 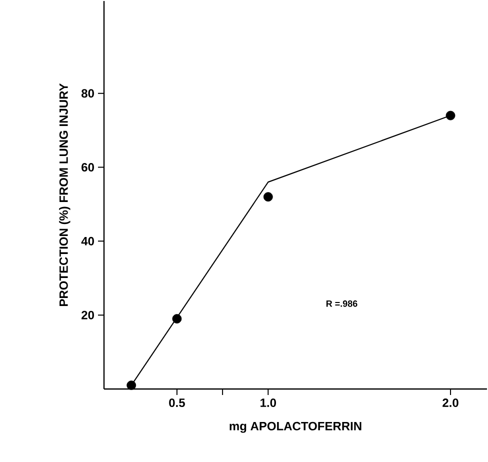 I want to click on x-tick-label: 1.0, so click(x=268, y=403).